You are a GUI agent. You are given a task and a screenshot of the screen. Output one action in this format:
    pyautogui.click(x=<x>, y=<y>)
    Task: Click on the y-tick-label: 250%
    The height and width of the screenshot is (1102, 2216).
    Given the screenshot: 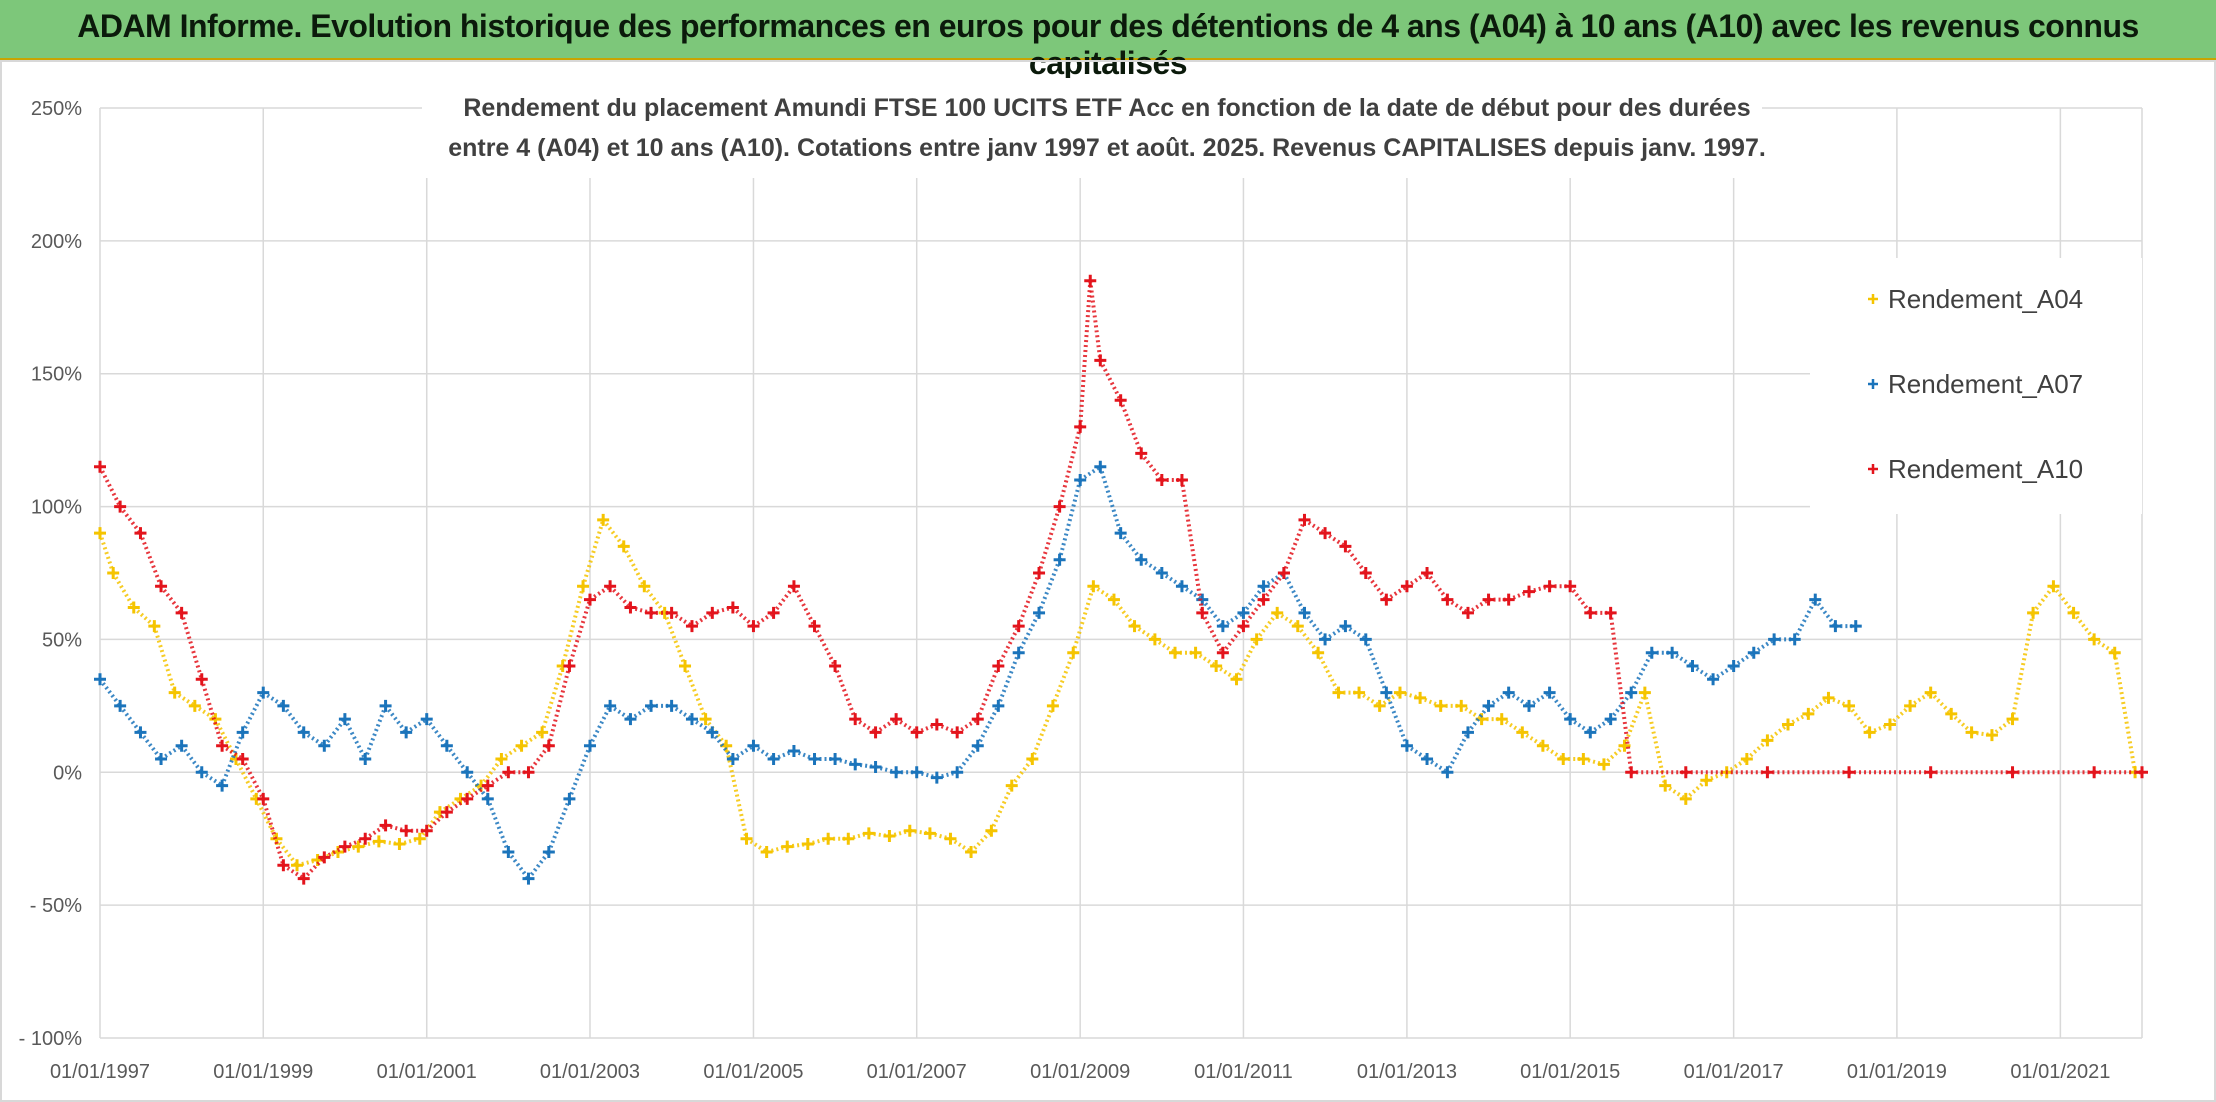 What is the action you would take?
    pyautogui.click(x=56, y=109)
    